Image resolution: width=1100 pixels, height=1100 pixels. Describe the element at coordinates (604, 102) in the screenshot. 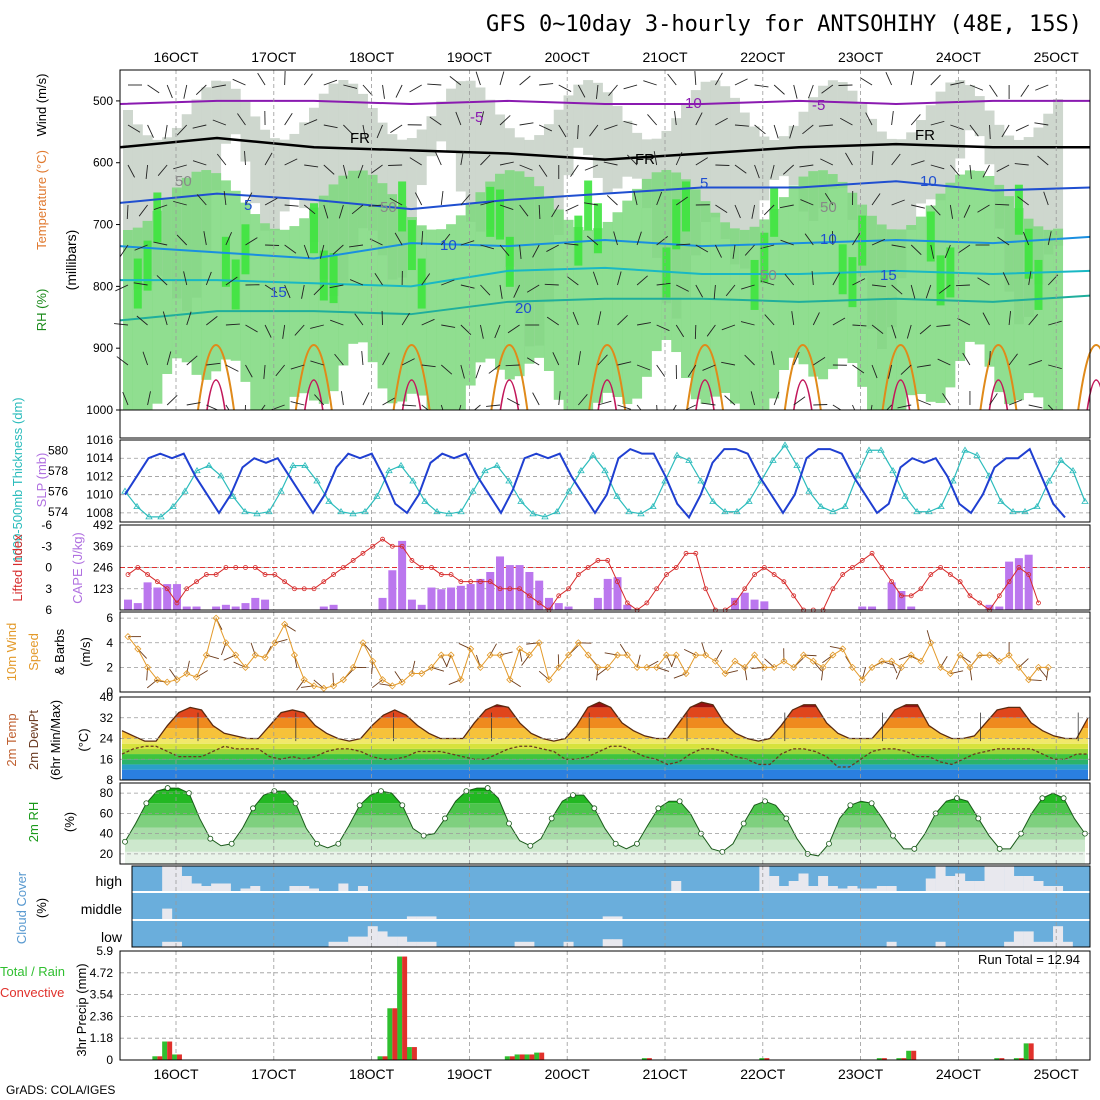

I see `temperature-contour` at that location.